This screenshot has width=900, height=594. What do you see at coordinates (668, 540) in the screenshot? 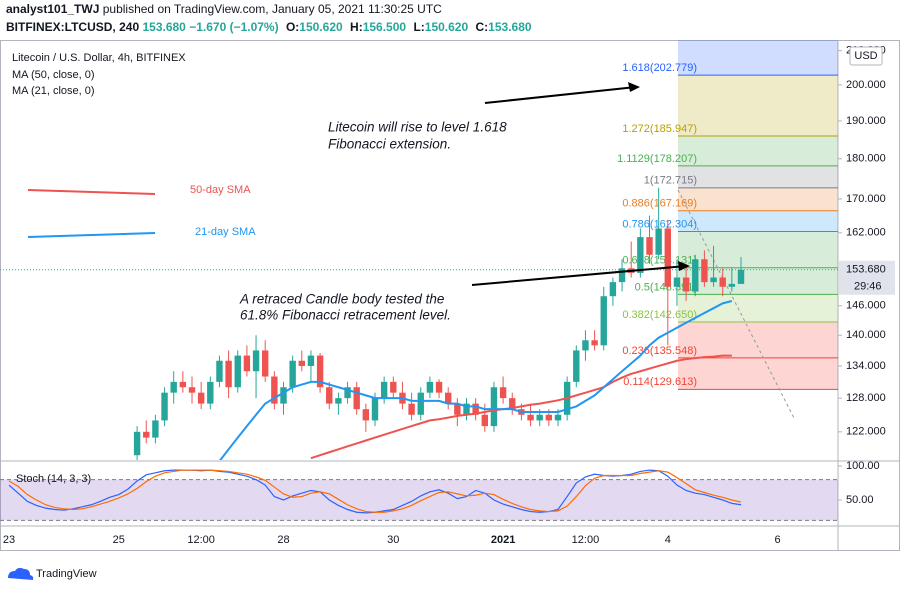
I see `x-tick-label: 4` at bounding box center [668, 540].